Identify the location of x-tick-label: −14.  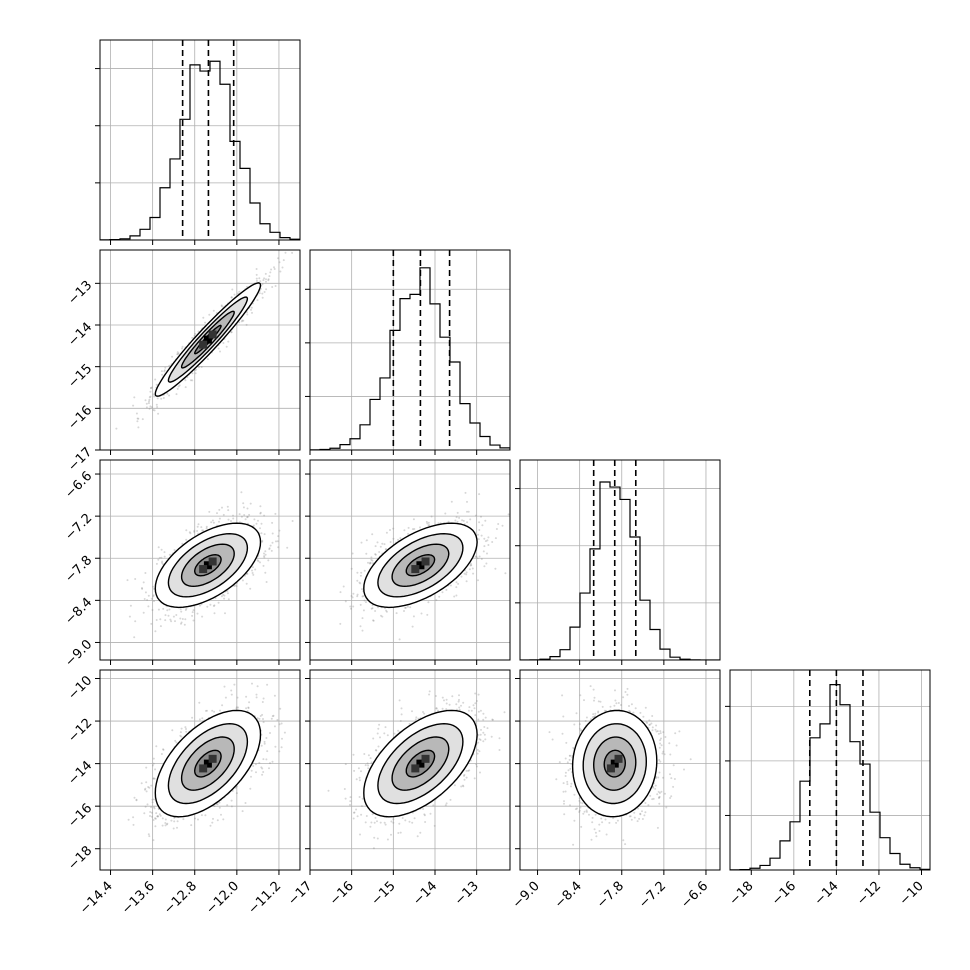
(827, 894).